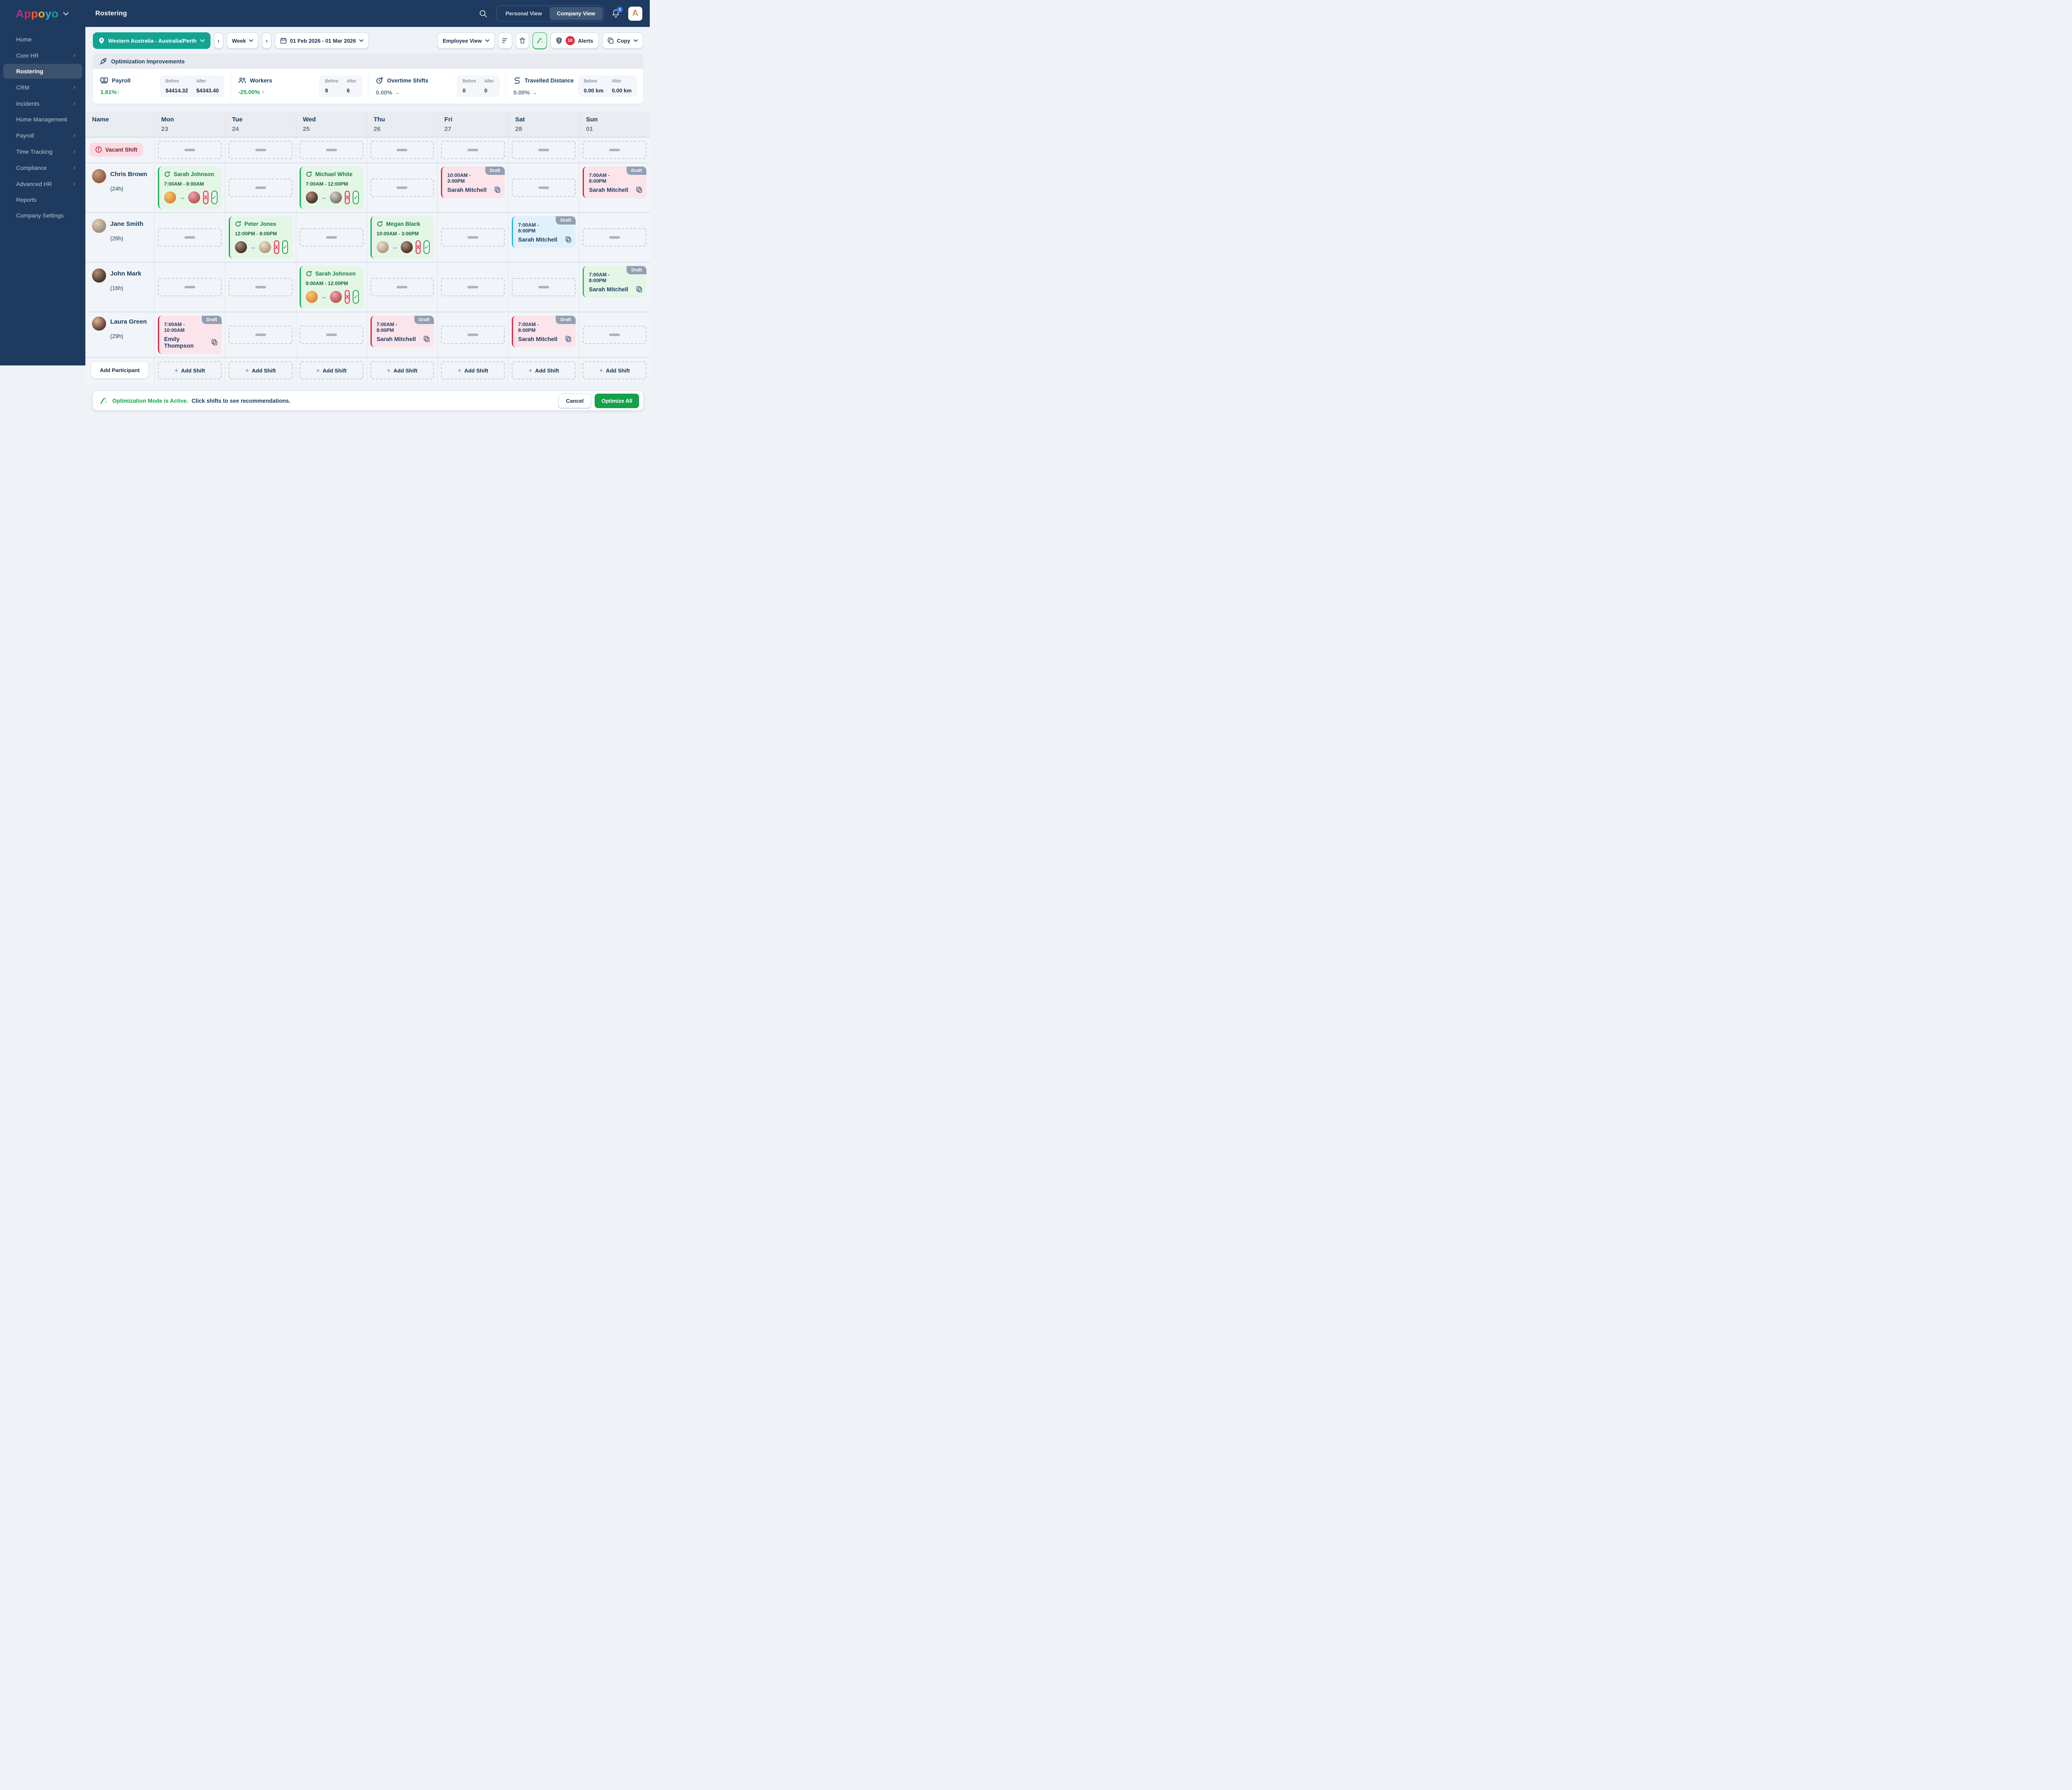 Image resolution: width=2072 pixels, height=1790 pixels. I want to click on sidebar-item-payroll: Payroll ›, so click(45, 135).